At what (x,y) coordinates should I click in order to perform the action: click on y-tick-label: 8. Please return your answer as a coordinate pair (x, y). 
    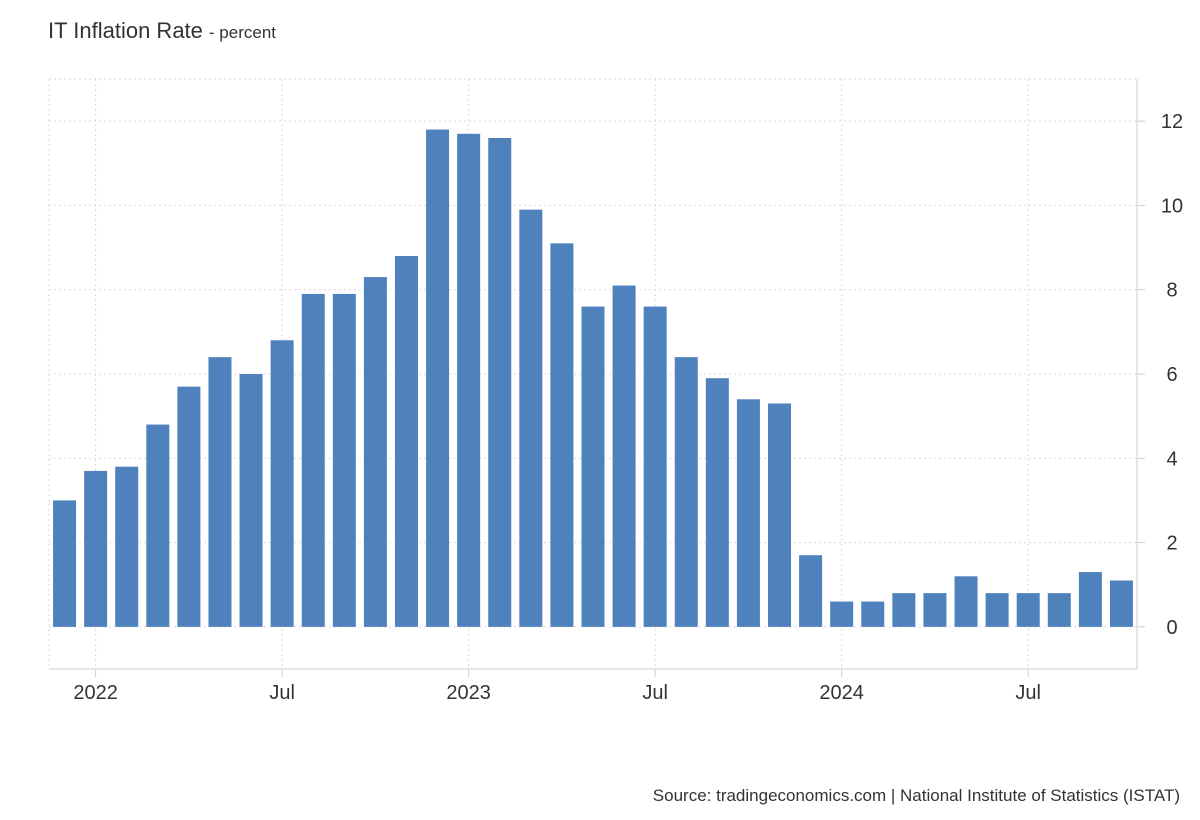
    Looking at the image, I should click on (1171, 291).